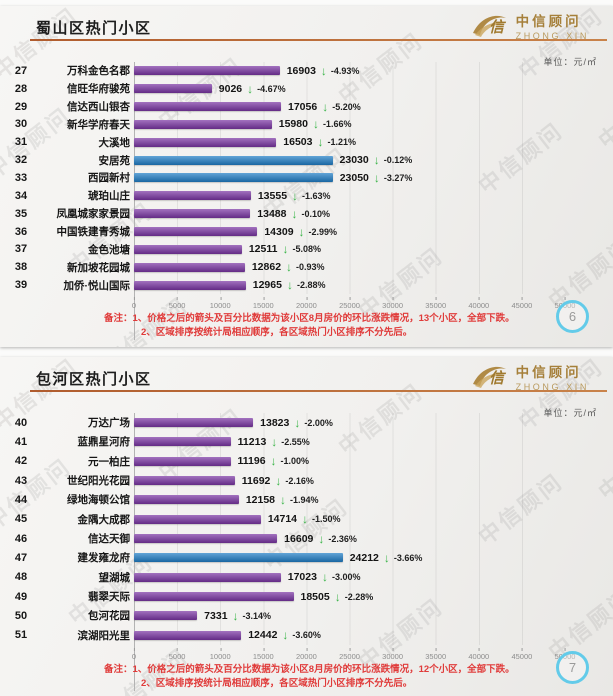  Describe the element at coordinates (349, 124) in the screenshot. I see `bar-zone: 15980 ↓ -1.66%` at that location.